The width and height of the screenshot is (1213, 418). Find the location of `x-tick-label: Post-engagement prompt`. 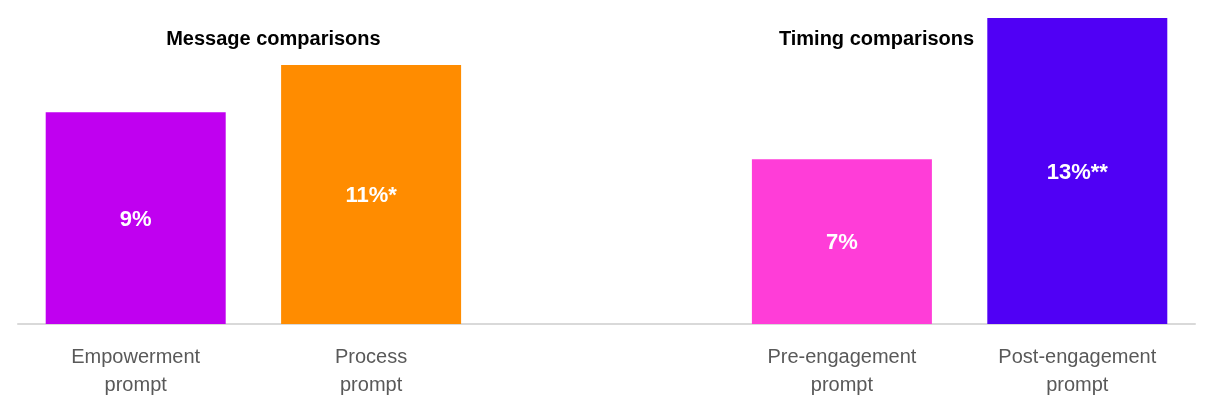

x-tick-label: Post-engagement prompt is located at coordinates (1077, 370).